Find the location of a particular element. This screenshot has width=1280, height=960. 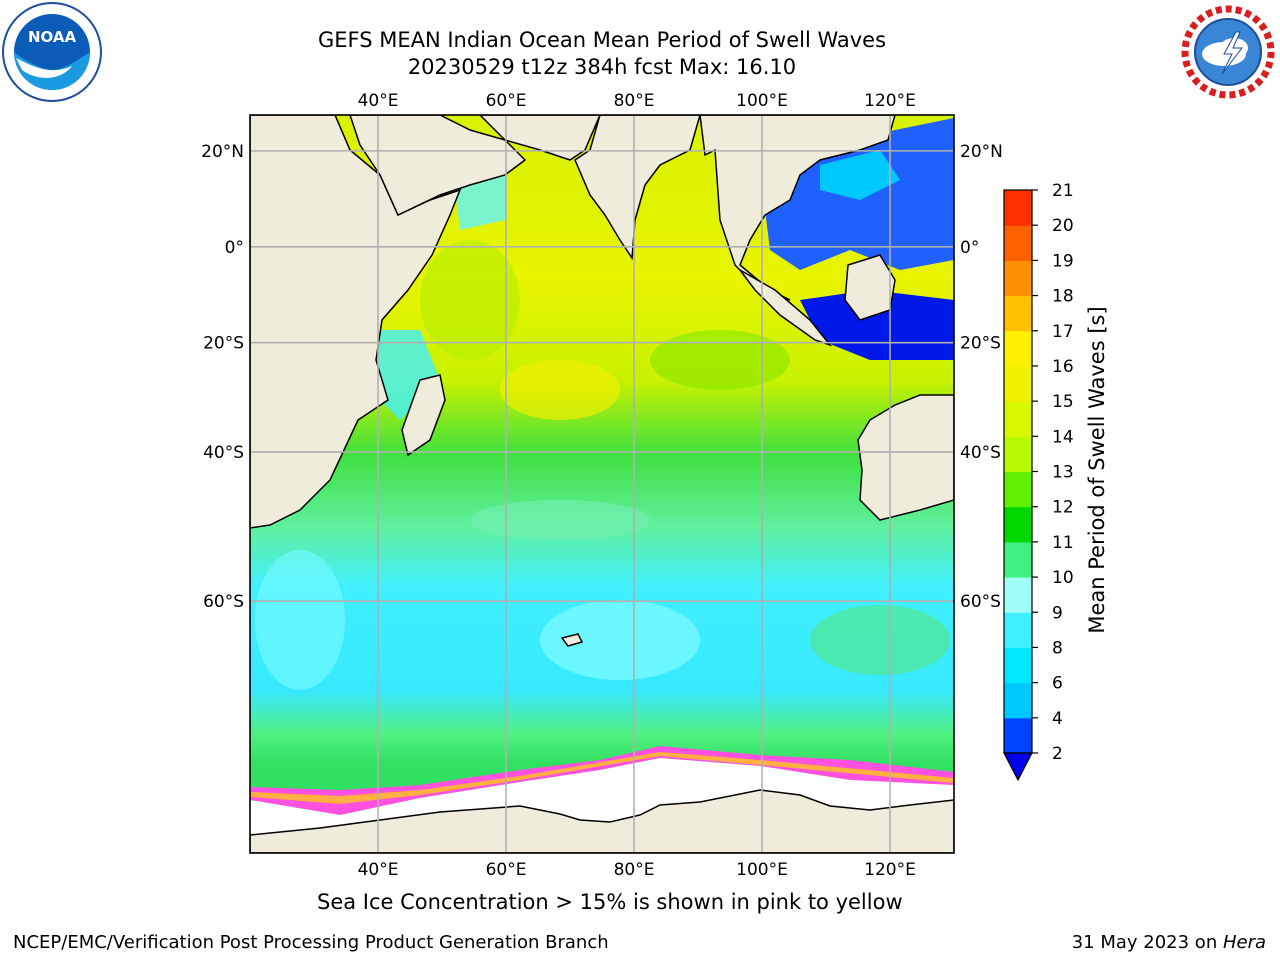

footer-date-text: 31 May 2023 on is located at coordinates (1147, 942).